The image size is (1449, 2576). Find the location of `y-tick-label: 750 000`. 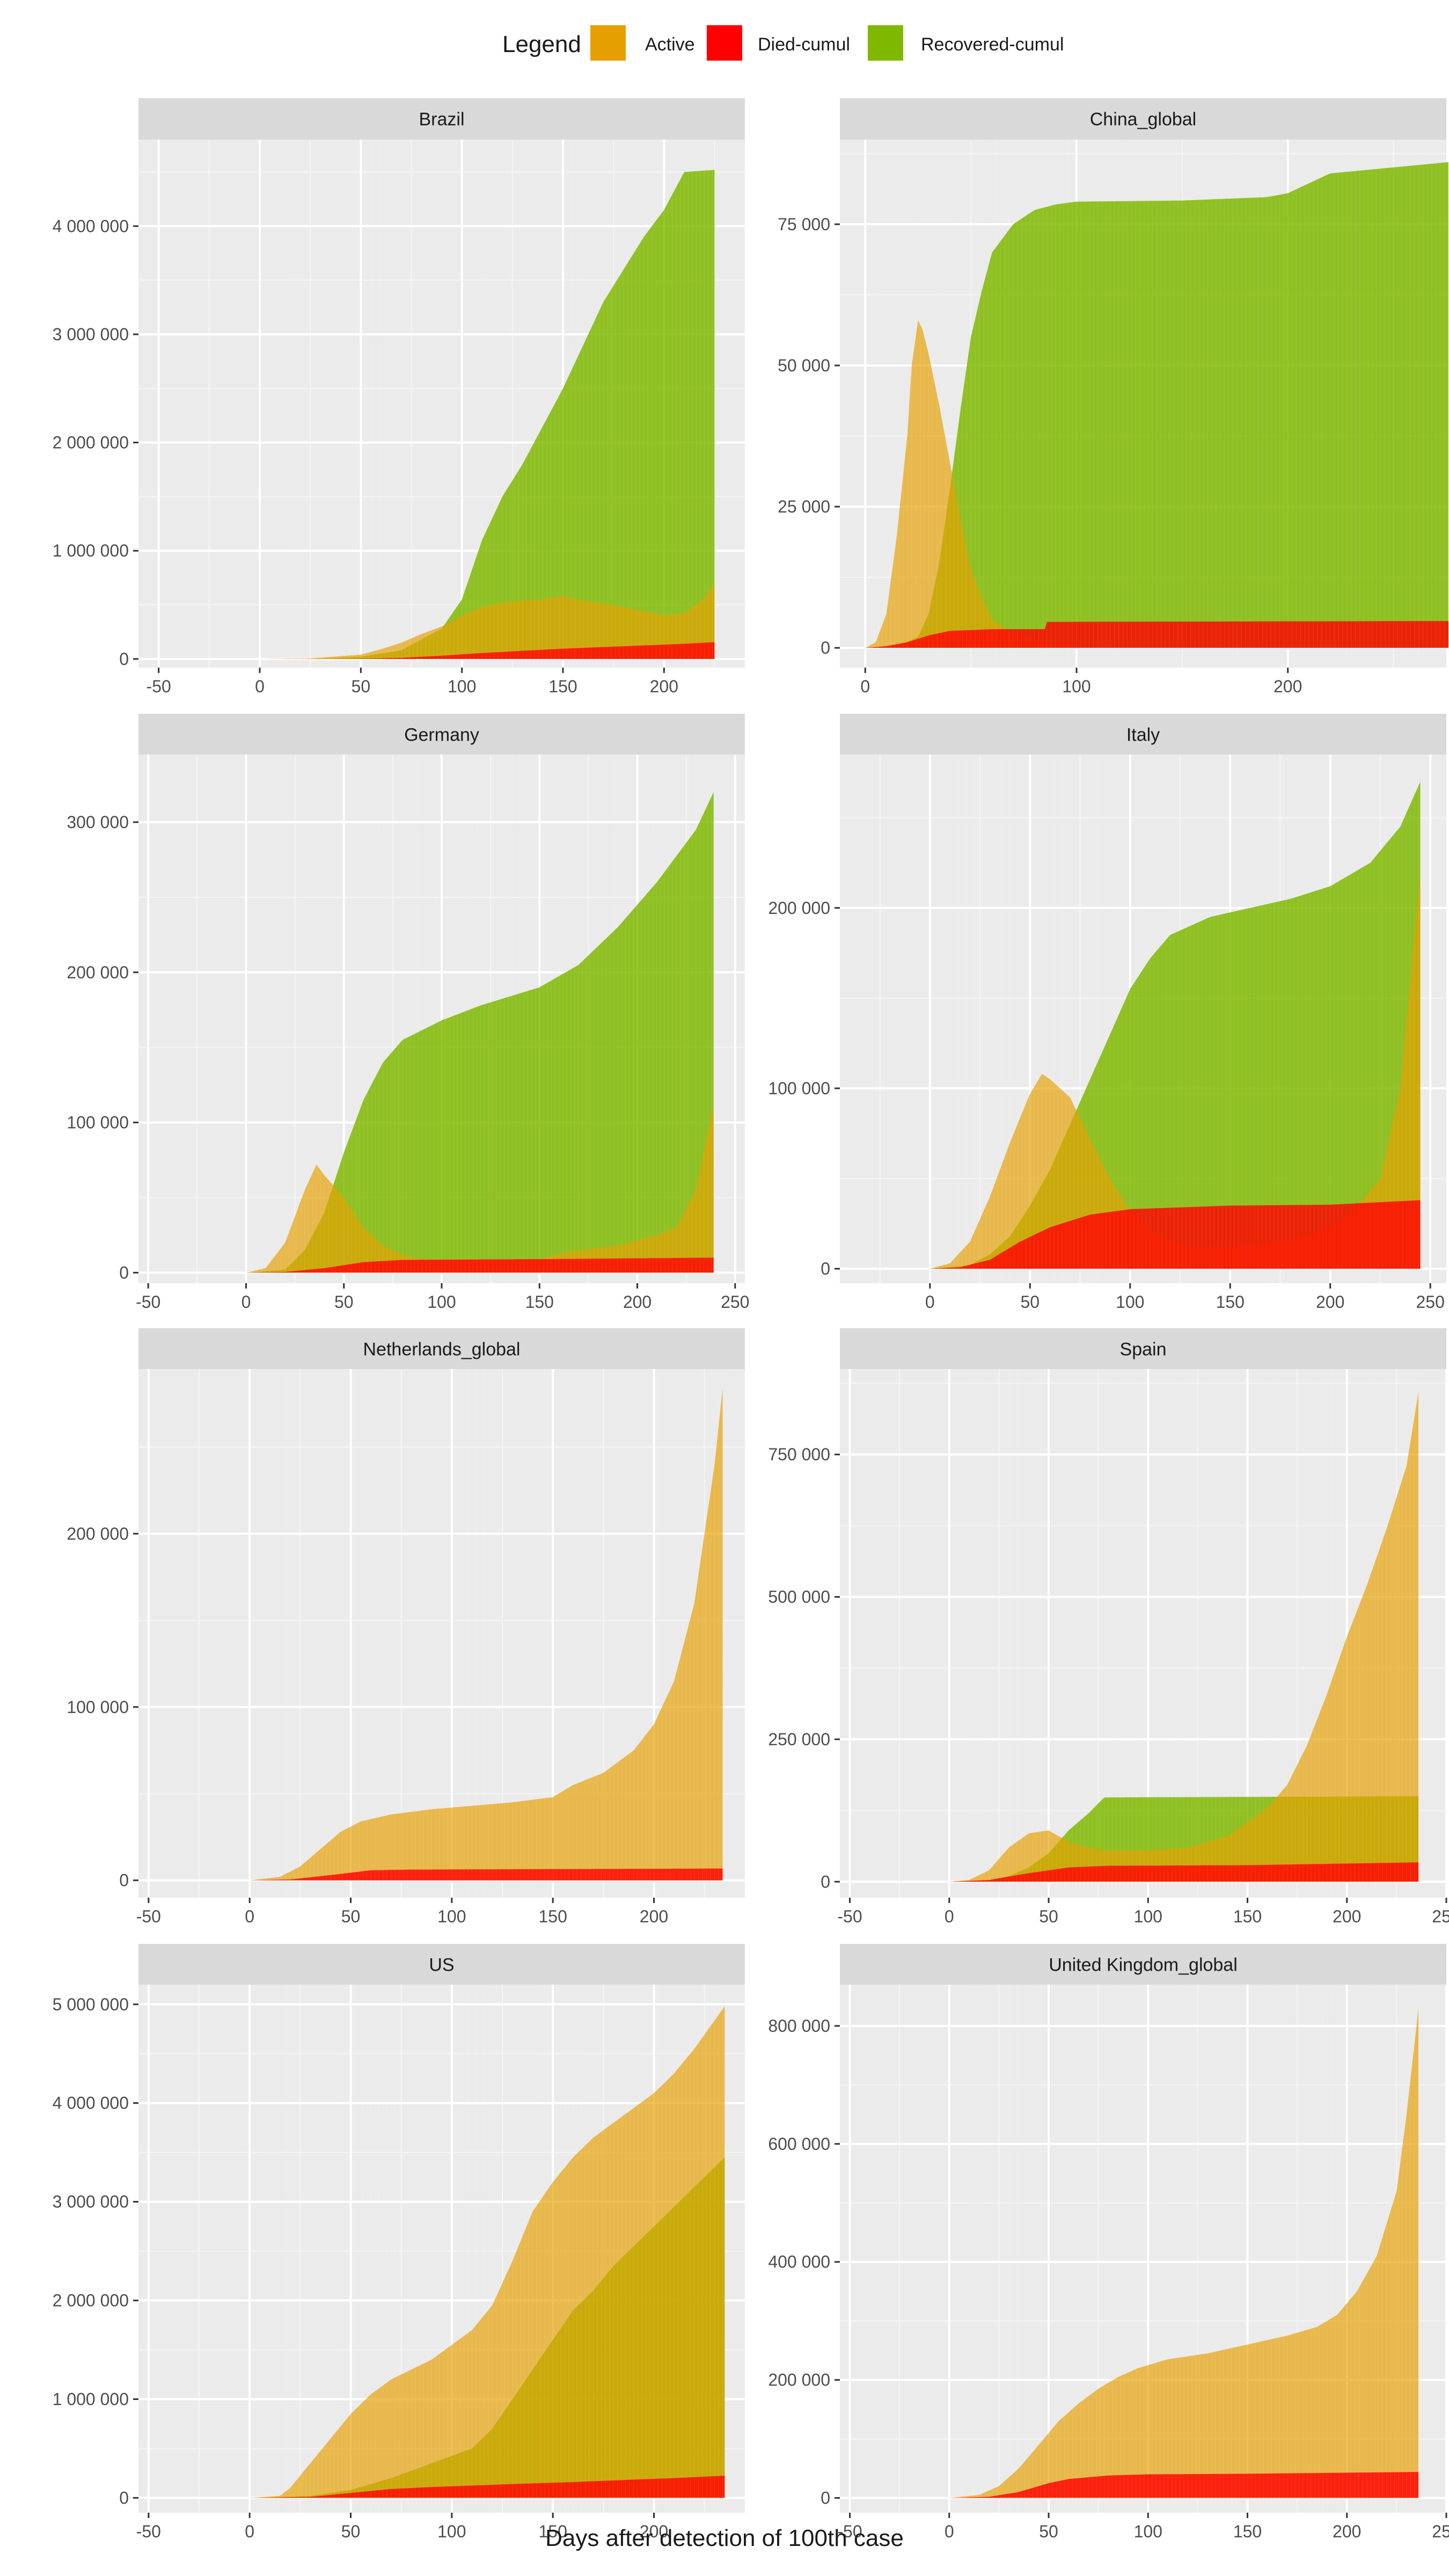

y-tick-label: 750 000 is located at coordinates (799, 1454).